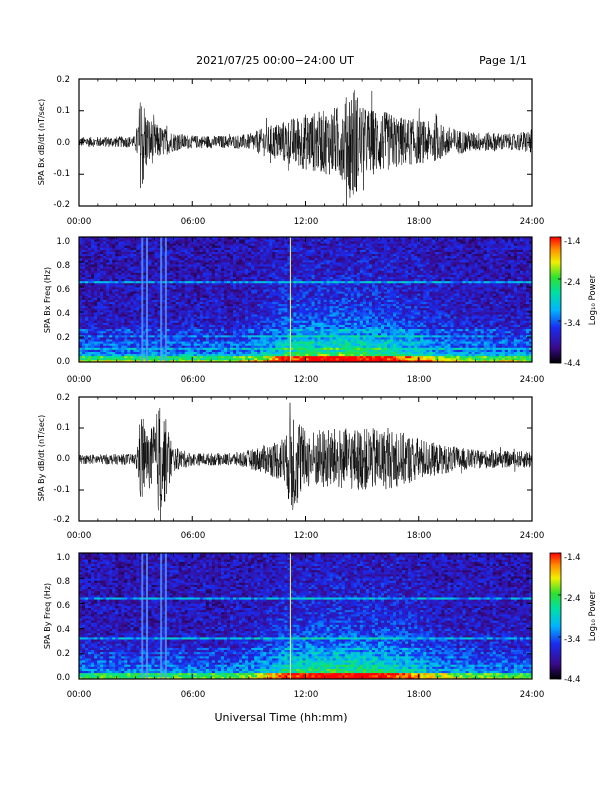 This screenshot has height=792, width=612. What do you see at coordinates (532, 222) in the screenshot?
I see `x-tick-label: 24:00` at bounding box center [532, 222].